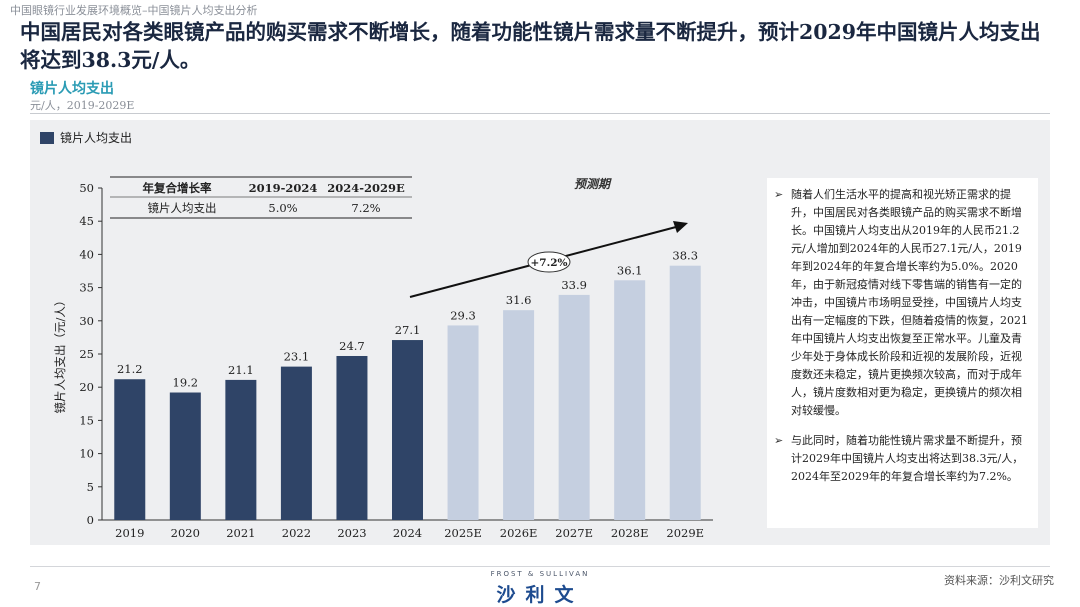 The height and width of the screenshot is (607, 1080). What do you see at coordinates (574, 285) in the screenshot?
I see `bar-value-label: 33.9` at bounding box center [574, 285].